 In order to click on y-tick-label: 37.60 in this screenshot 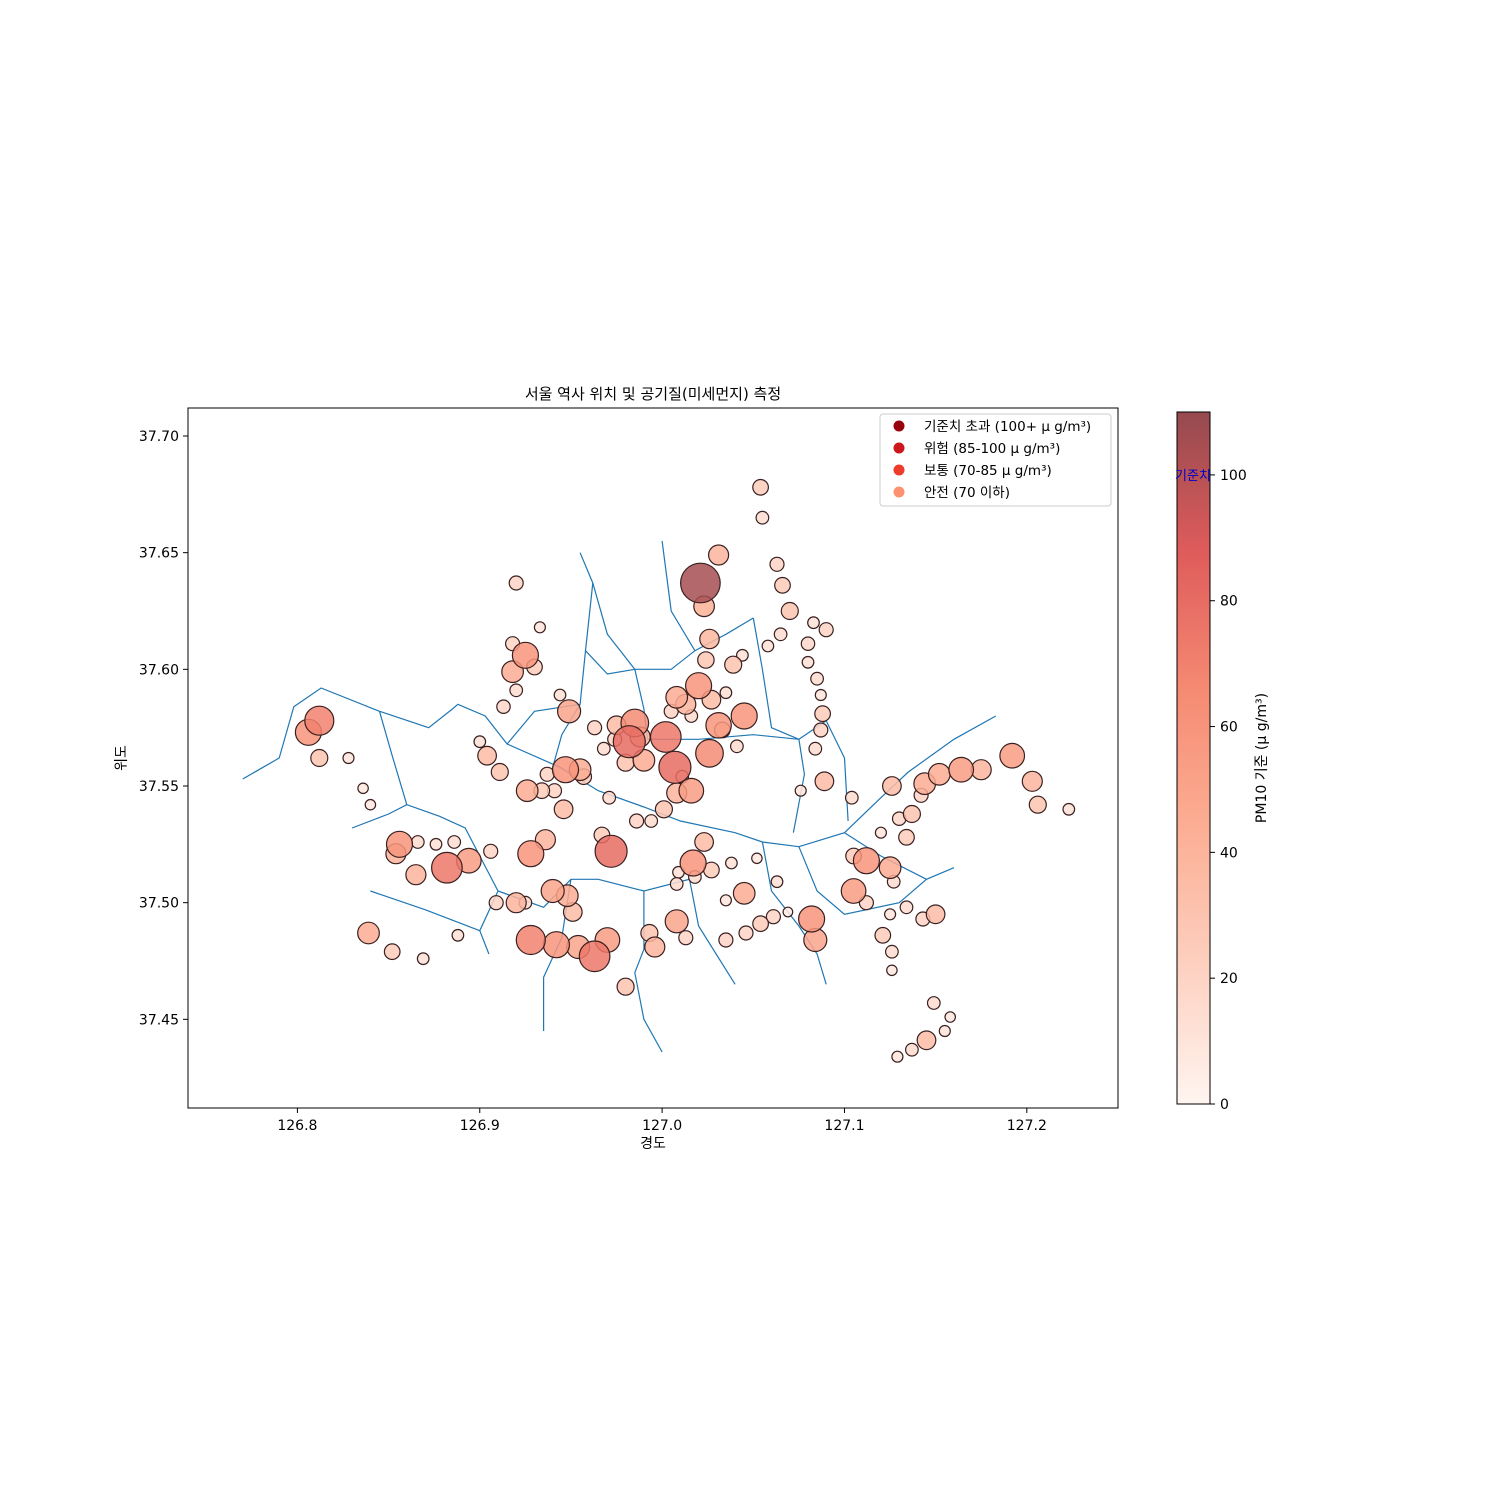, I will do `click(159, 670)`.